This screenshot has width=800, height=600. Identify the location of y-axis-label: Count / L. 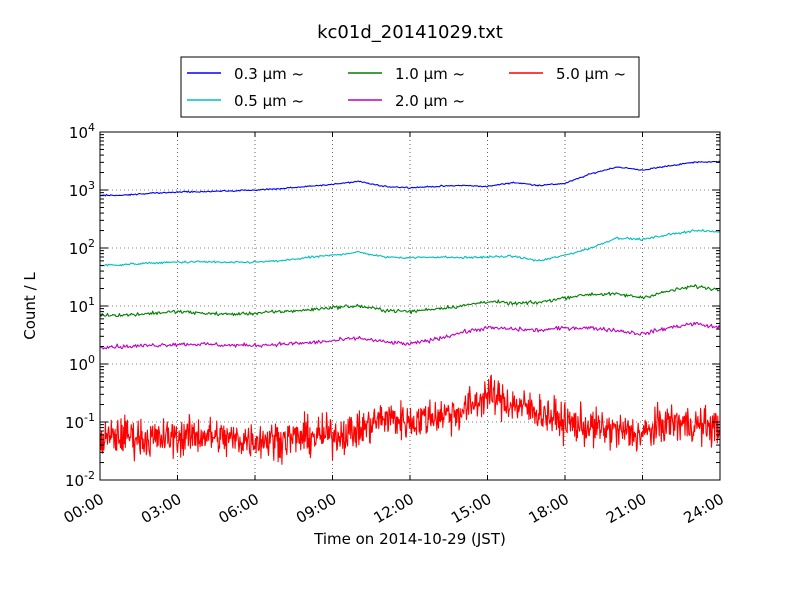
(30, 306).